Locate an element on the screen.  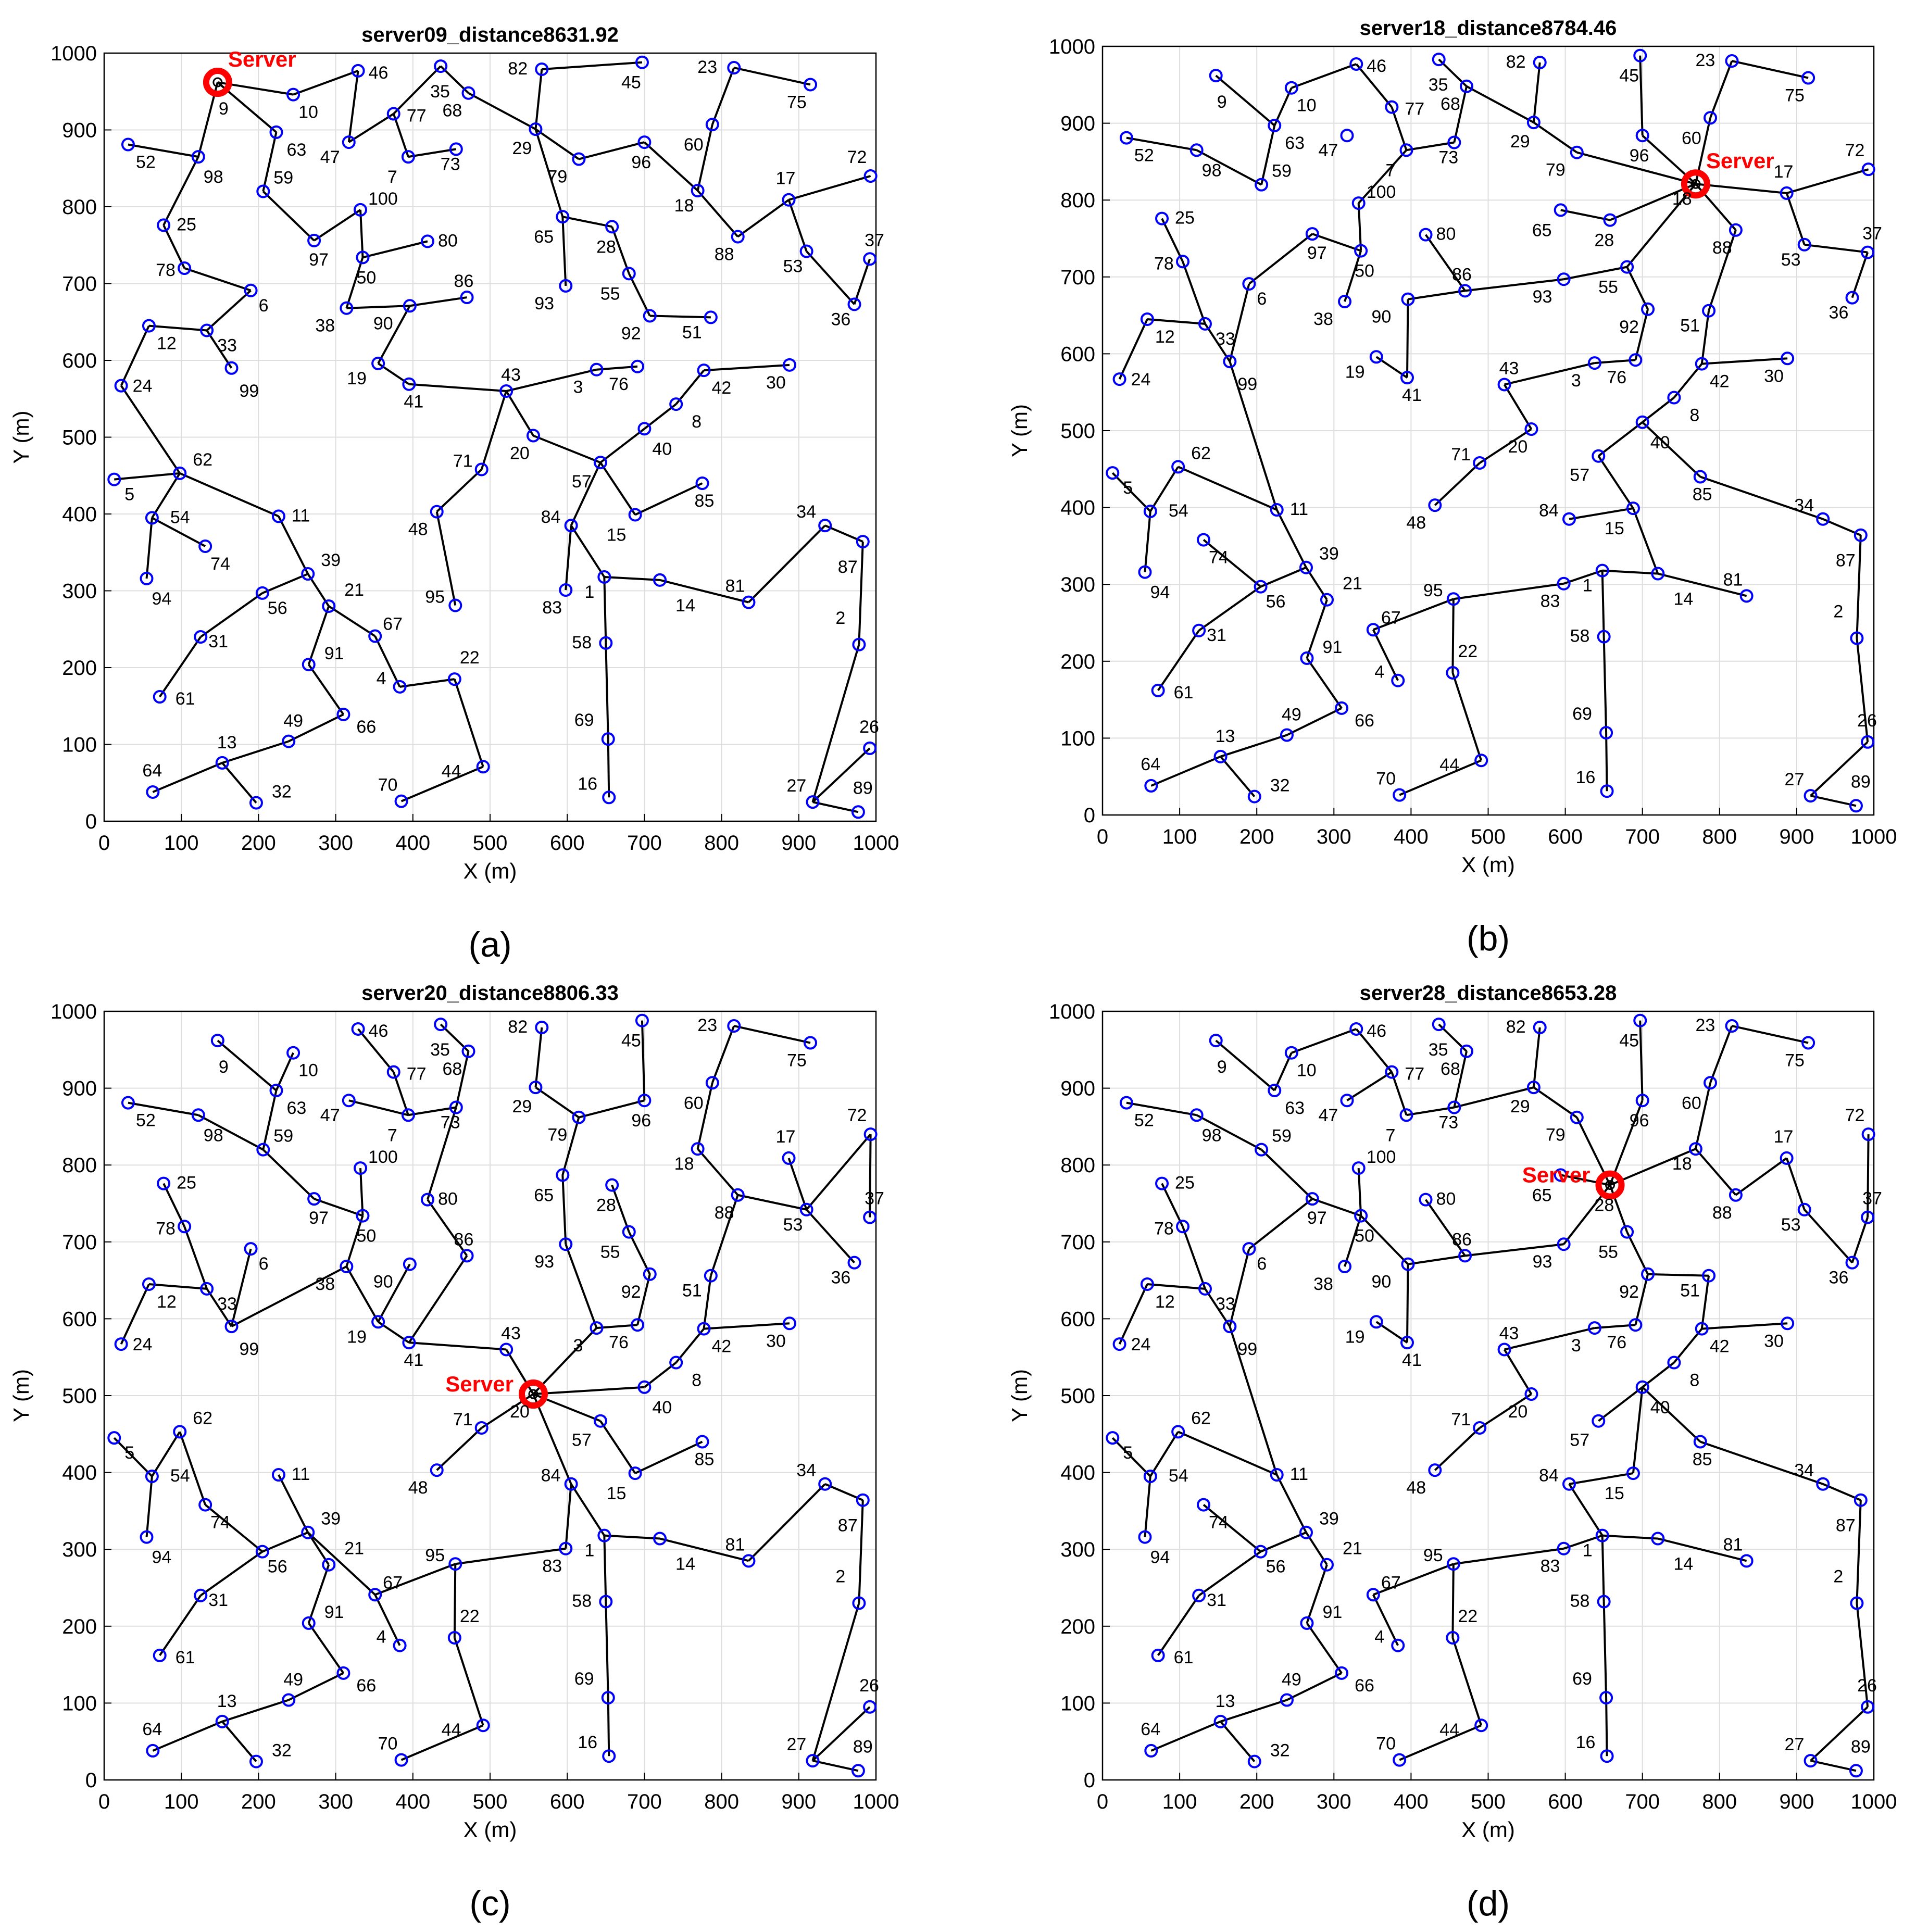
node-label: 43 is located at coordinates (511, 1333).